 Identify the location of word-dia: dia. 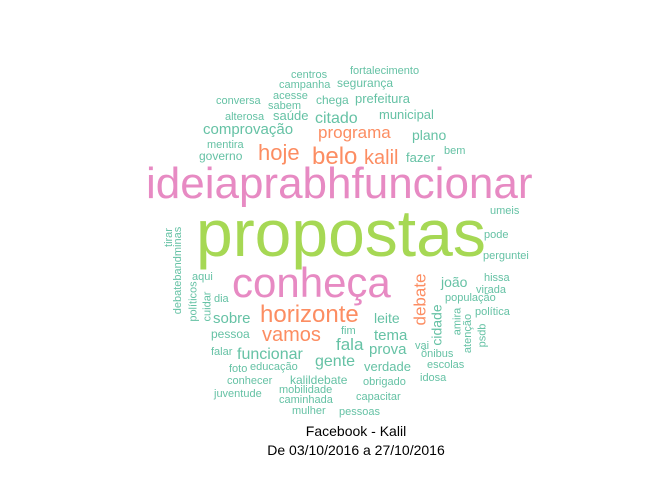
(221, 299).